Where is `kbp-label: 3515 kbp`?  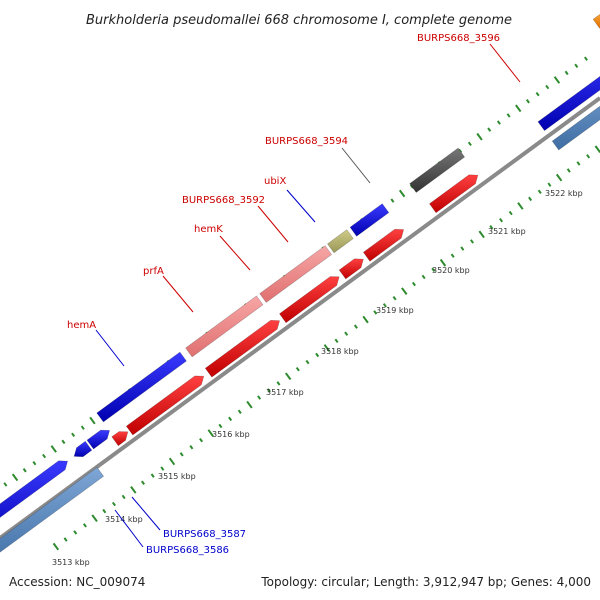
kbp-label: 3515 kbp is located at coordinates (177, 476).